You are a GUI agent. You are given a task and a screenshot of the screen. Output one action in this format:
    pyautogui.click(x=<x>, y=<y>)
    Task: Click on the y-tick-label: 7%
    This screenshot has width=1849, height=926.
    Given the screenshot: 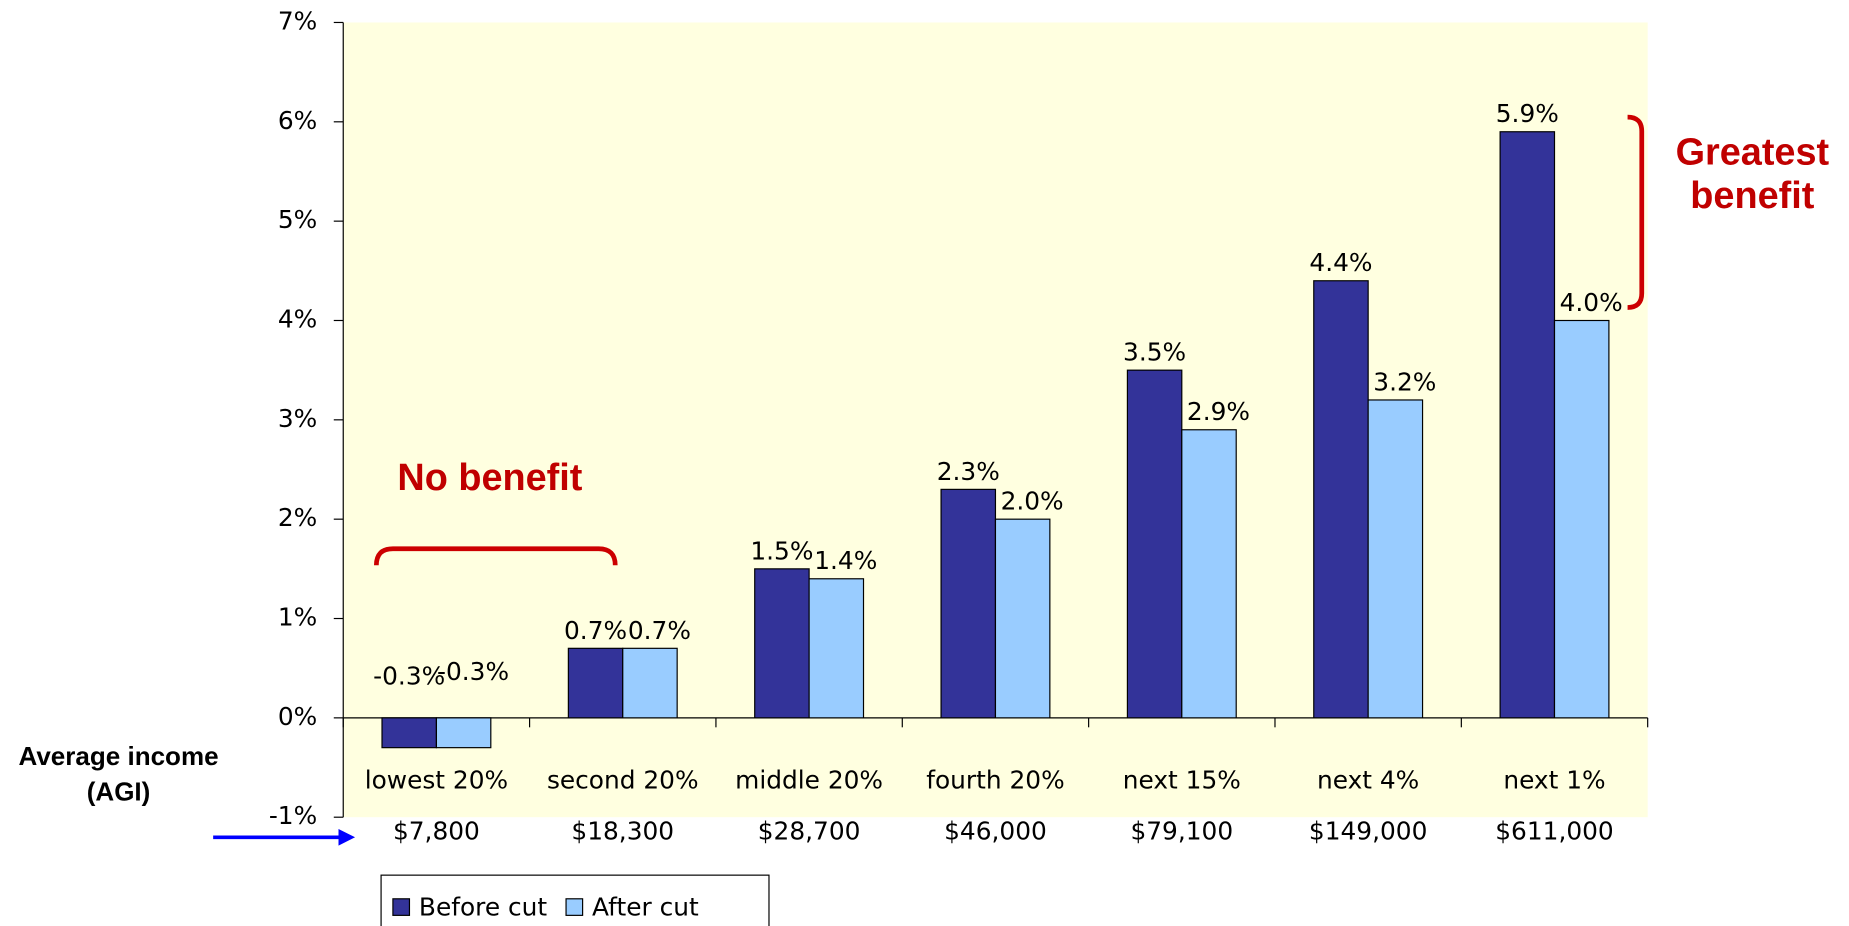 What is the action you would take?
    pyautogui.click(x=297, y=20)
    